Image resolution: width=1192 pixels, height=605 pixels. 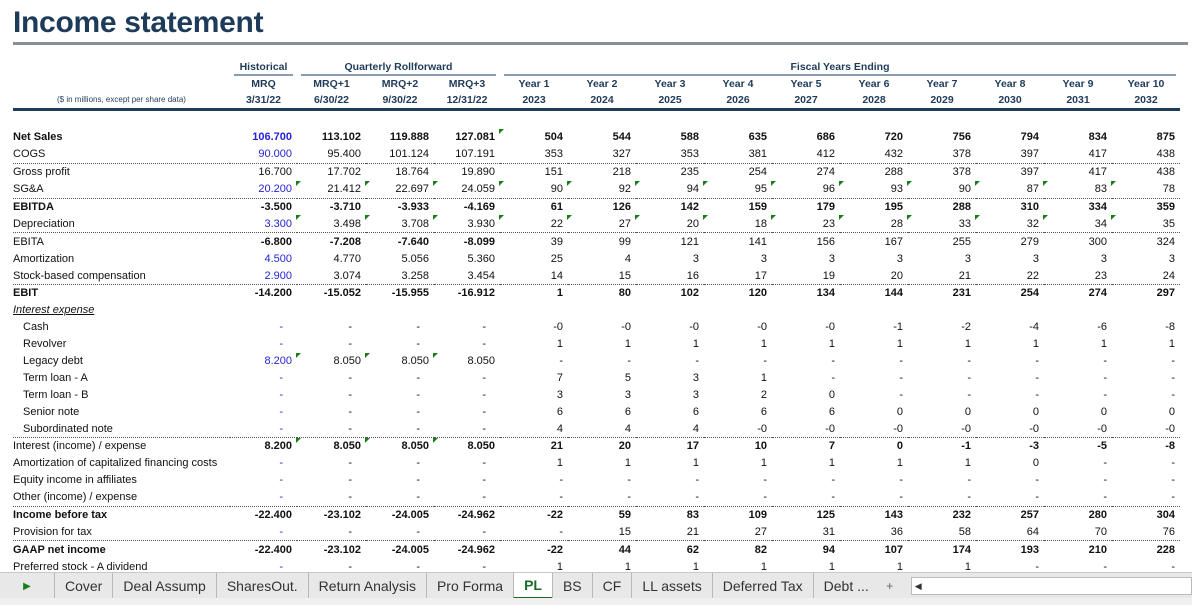 What do you see at coordinates (942, 327) in the screenshot?
I see `cell-value: -2` at bounding box center [942, 327].